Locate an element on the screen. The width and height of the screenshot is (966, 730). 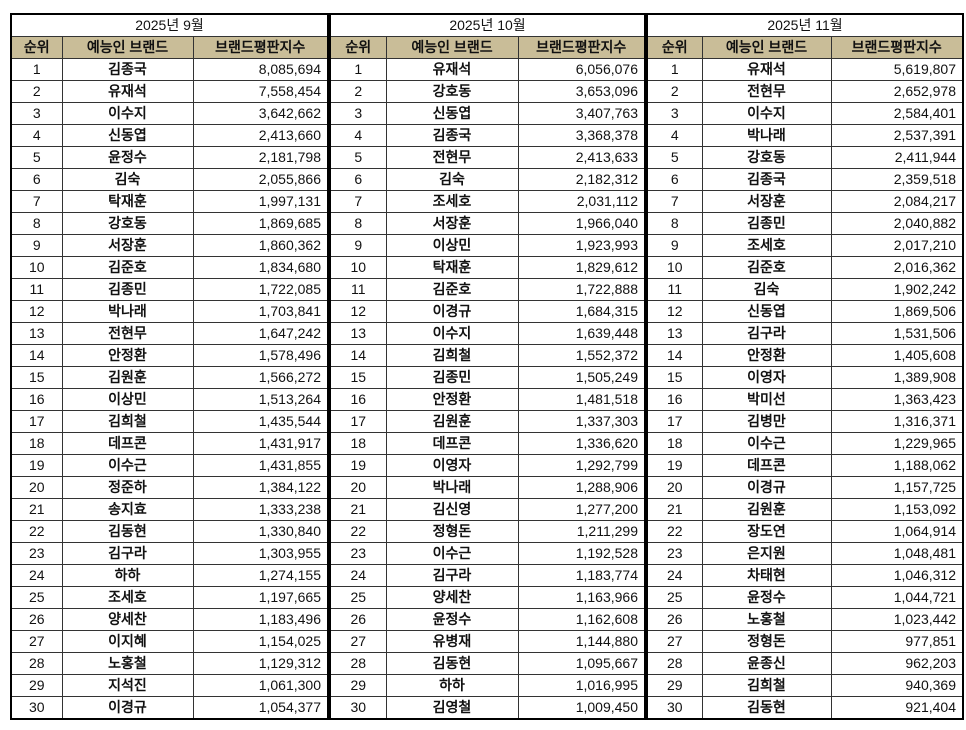
rank-cell: 16 is located at coordinates (358, 399).